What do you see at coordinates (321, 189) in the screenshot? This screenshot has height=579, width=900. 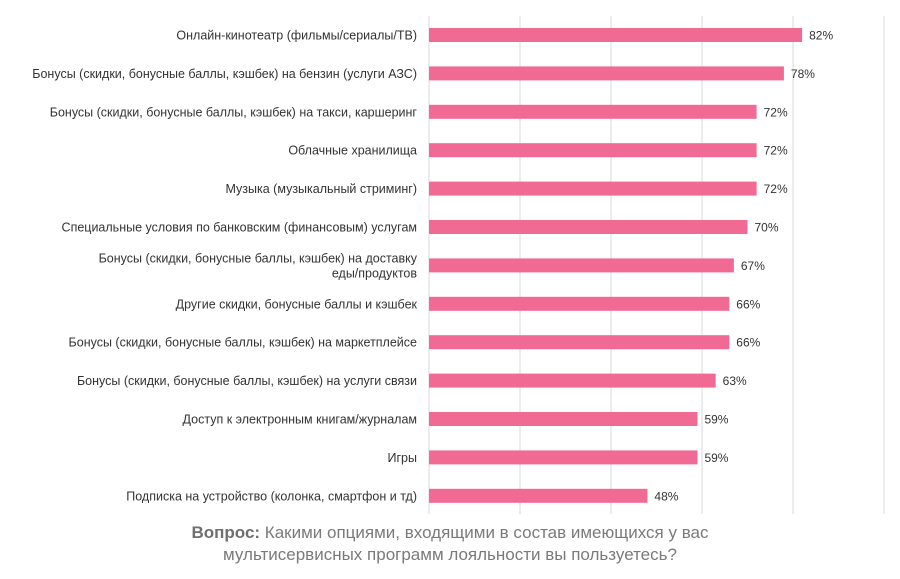 I see `category-label: Музыка (музыкальный стриминг)` at bounding box center [321, 189].